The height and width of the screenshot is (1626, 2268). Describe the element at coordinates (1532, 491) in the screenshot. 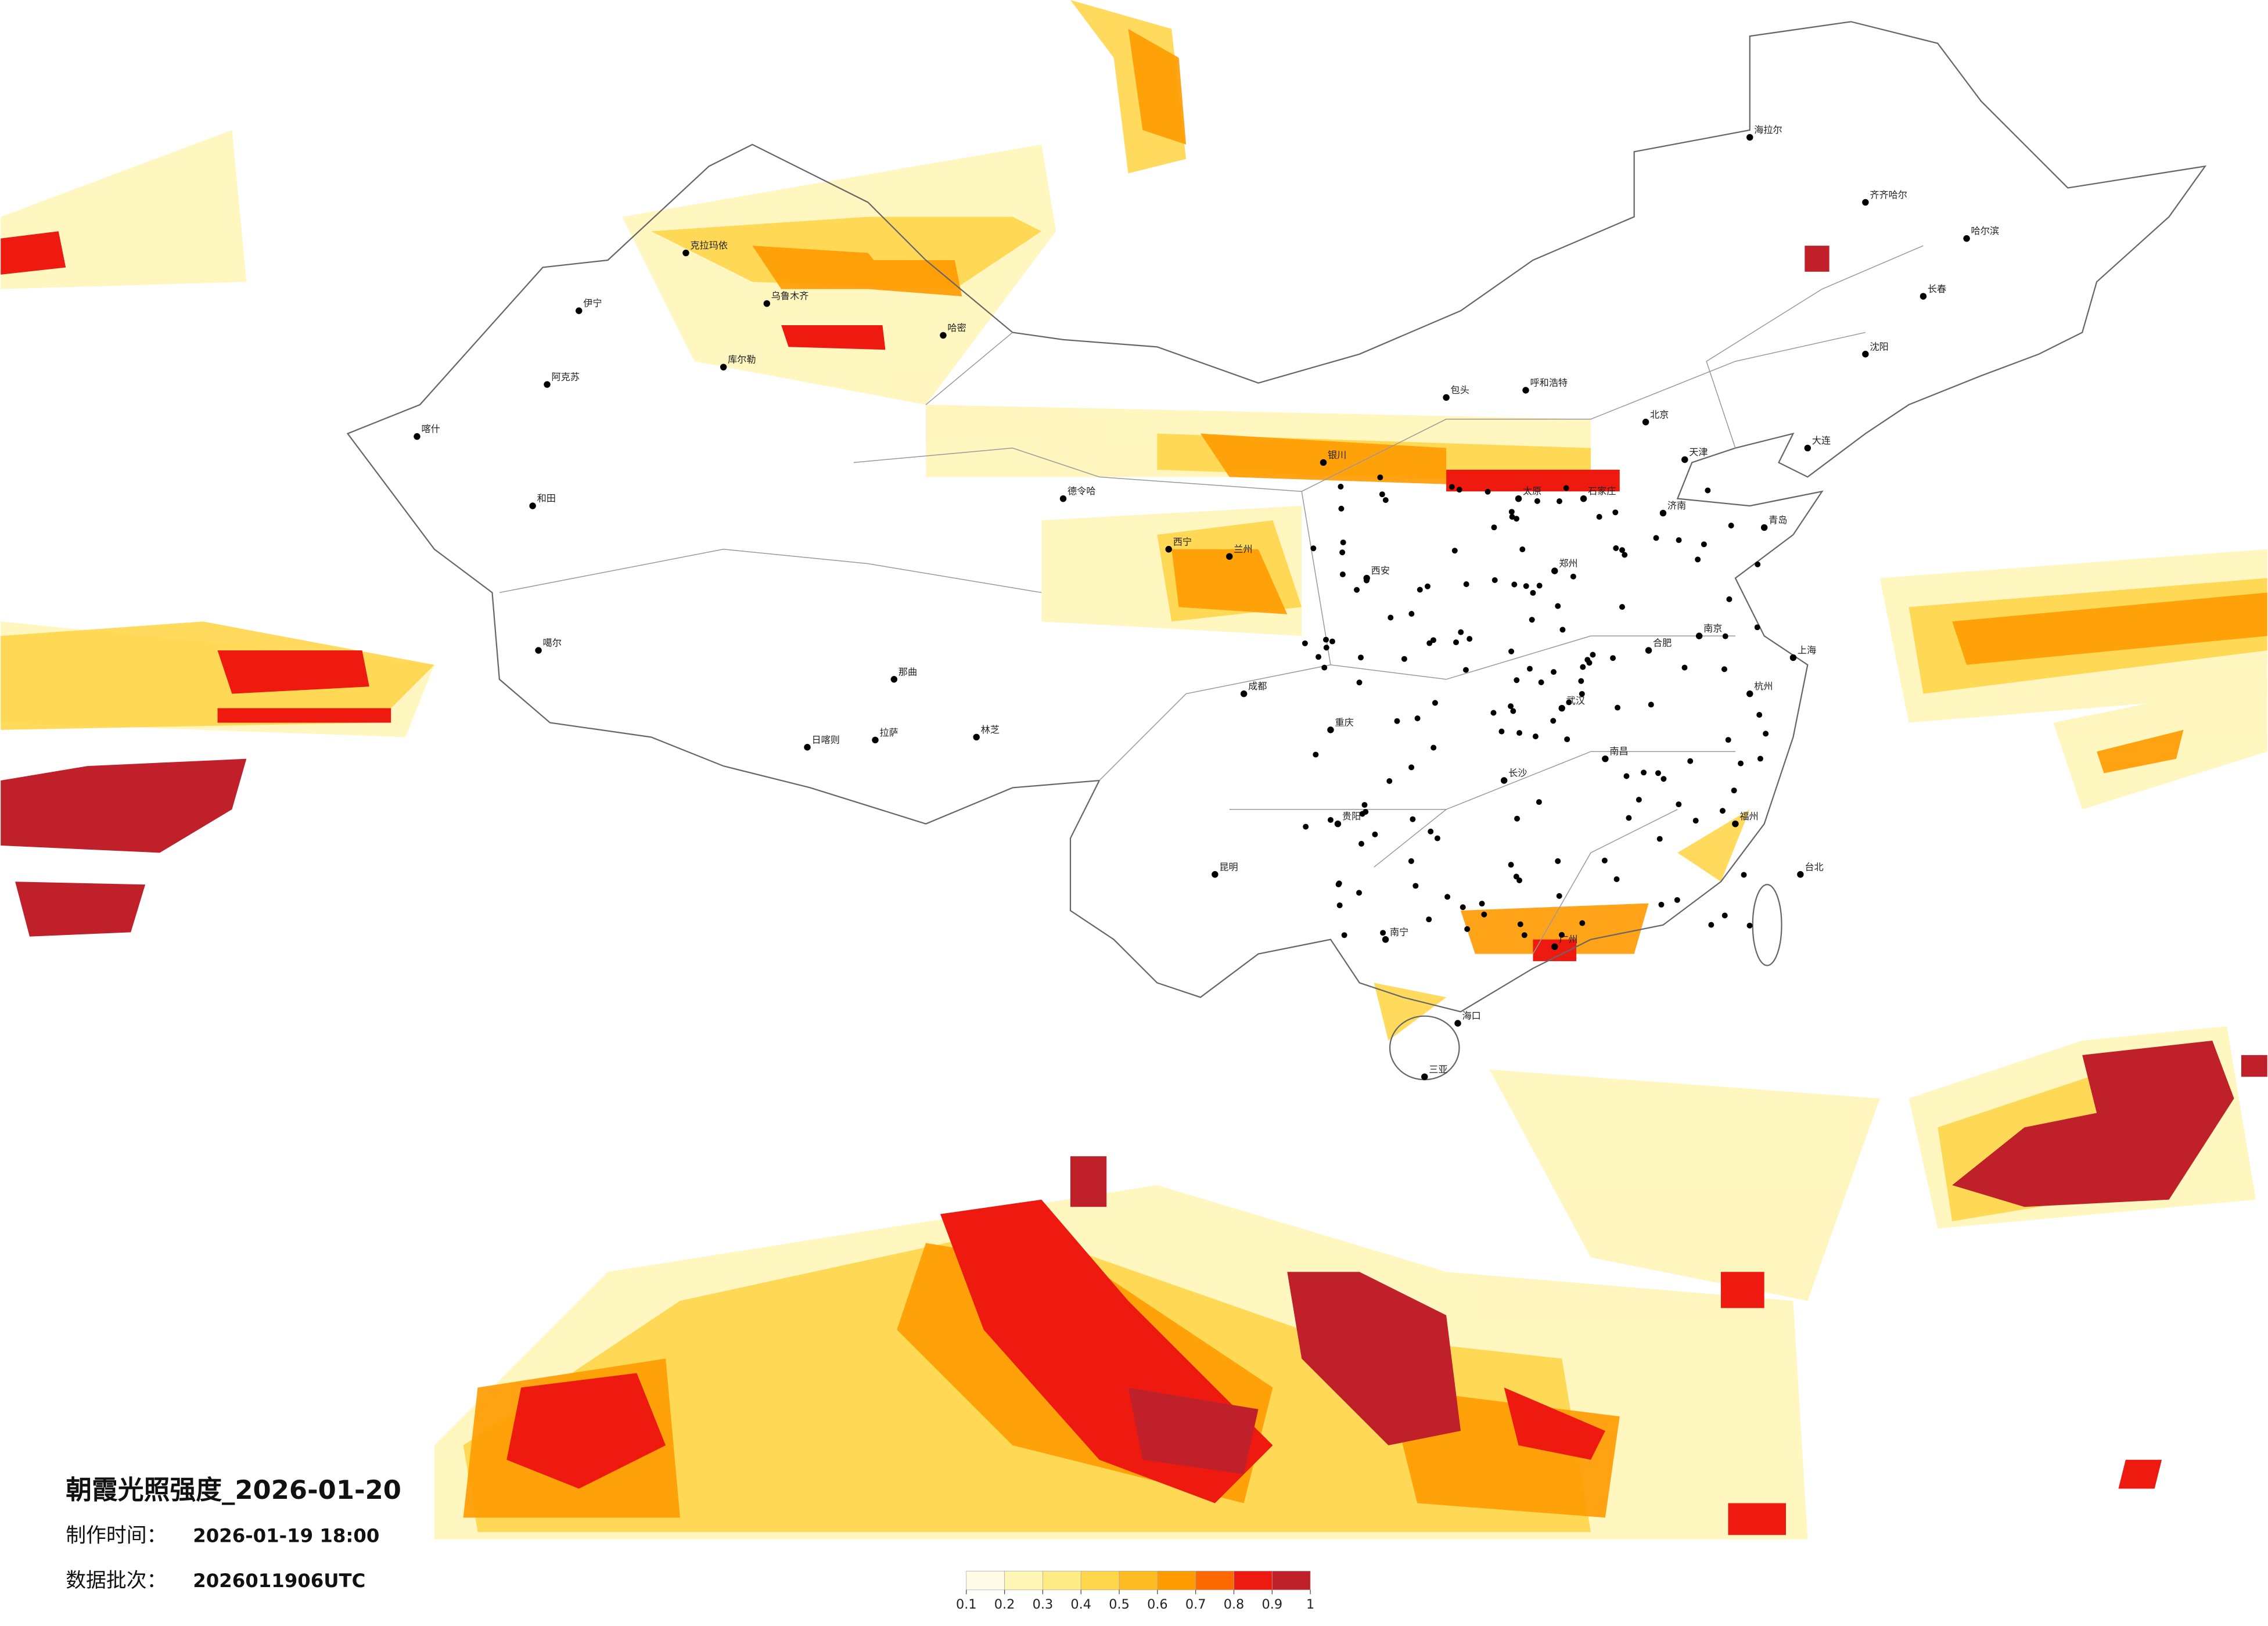

I see `city-label: 太原` at that location.